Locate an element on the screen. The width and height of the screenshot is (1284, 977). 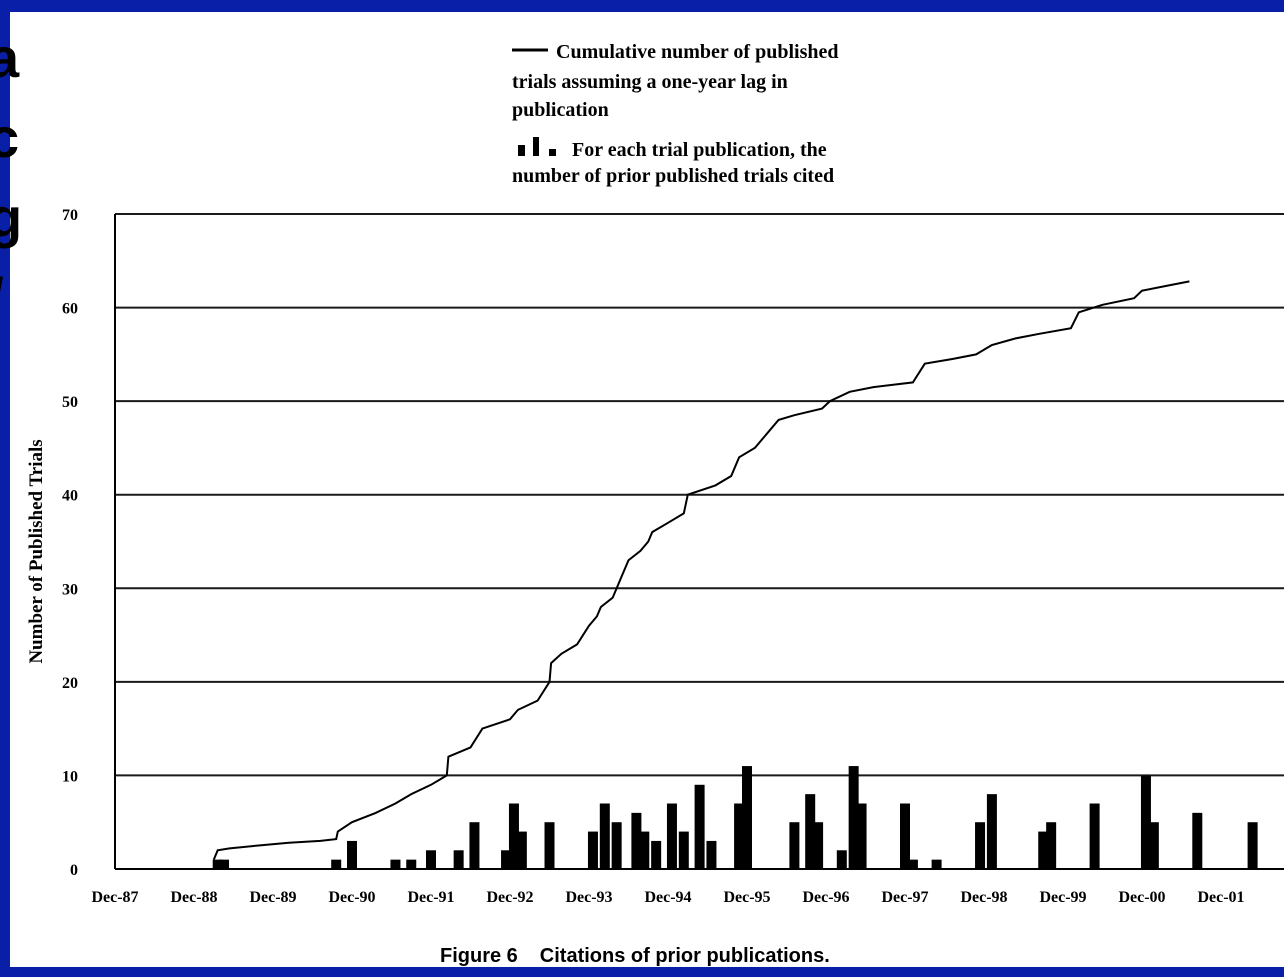
legend-text: Cumulative number of published is located at coordinates (697, 52).